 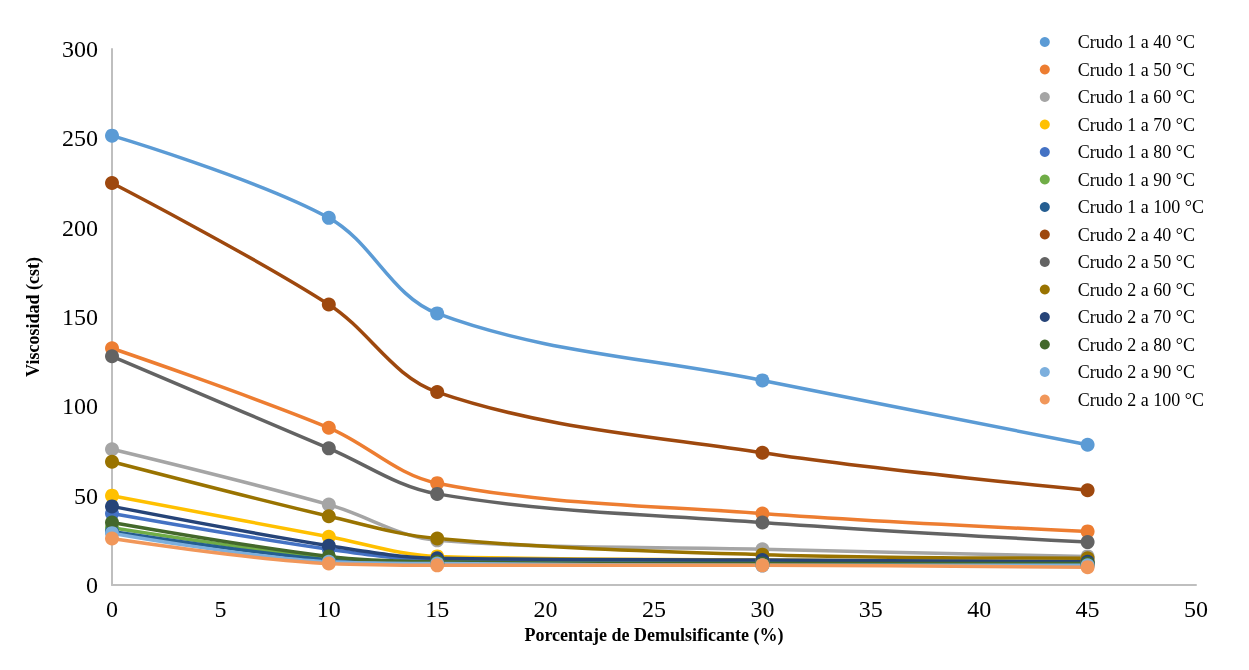 I want to click on legend-label: Crudo 1 a 60 °C, so click(x=1136, y=97).